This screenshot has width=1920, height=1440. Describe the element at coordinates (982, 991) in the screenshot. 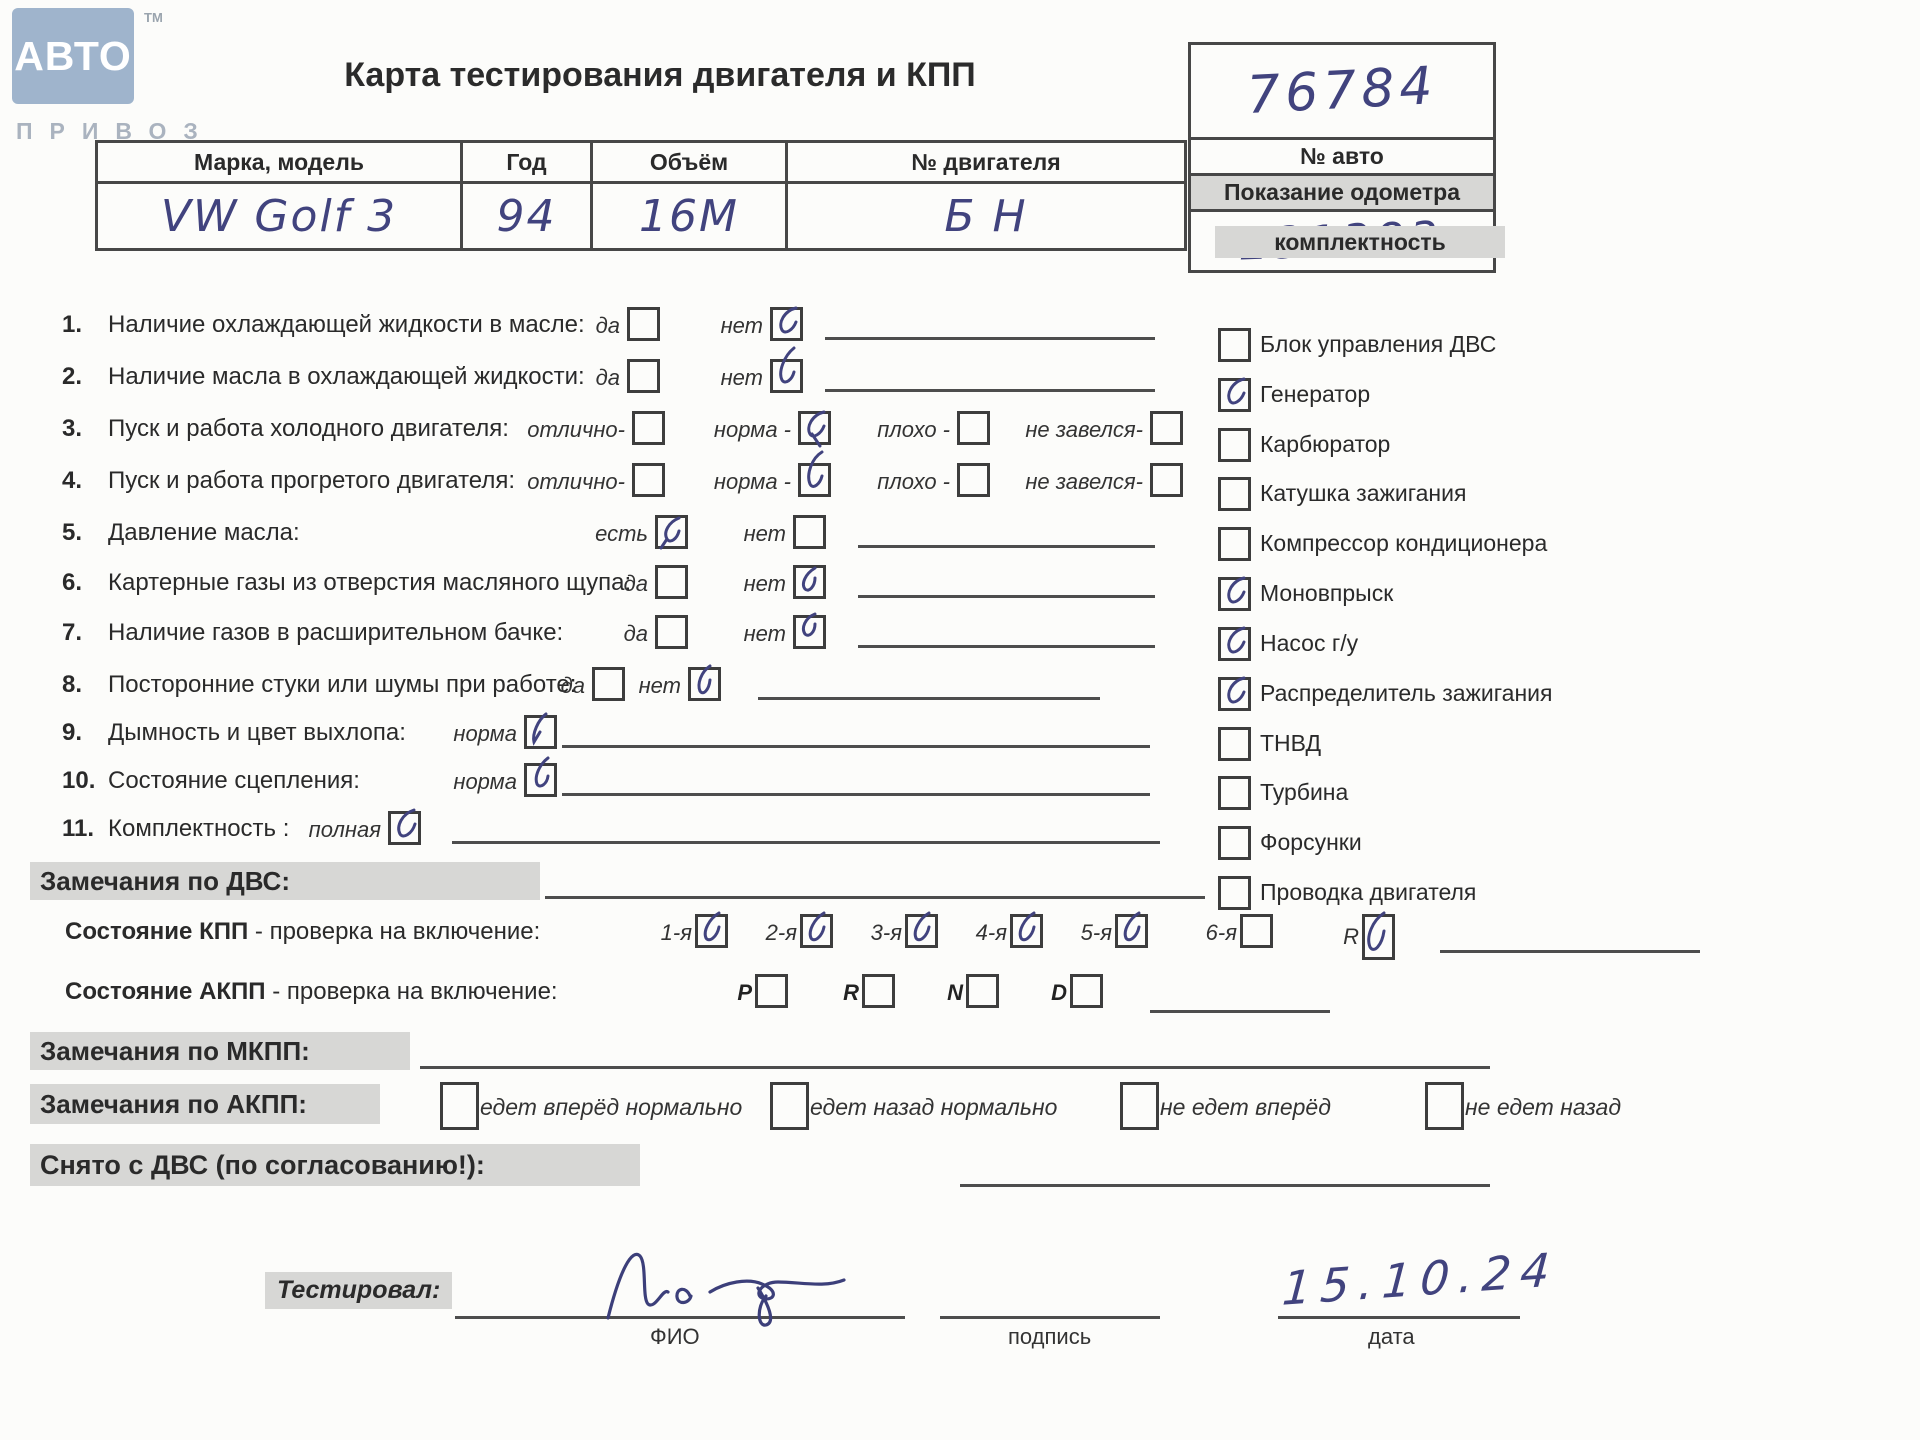

I see `checkbox-mode-n` at that location.